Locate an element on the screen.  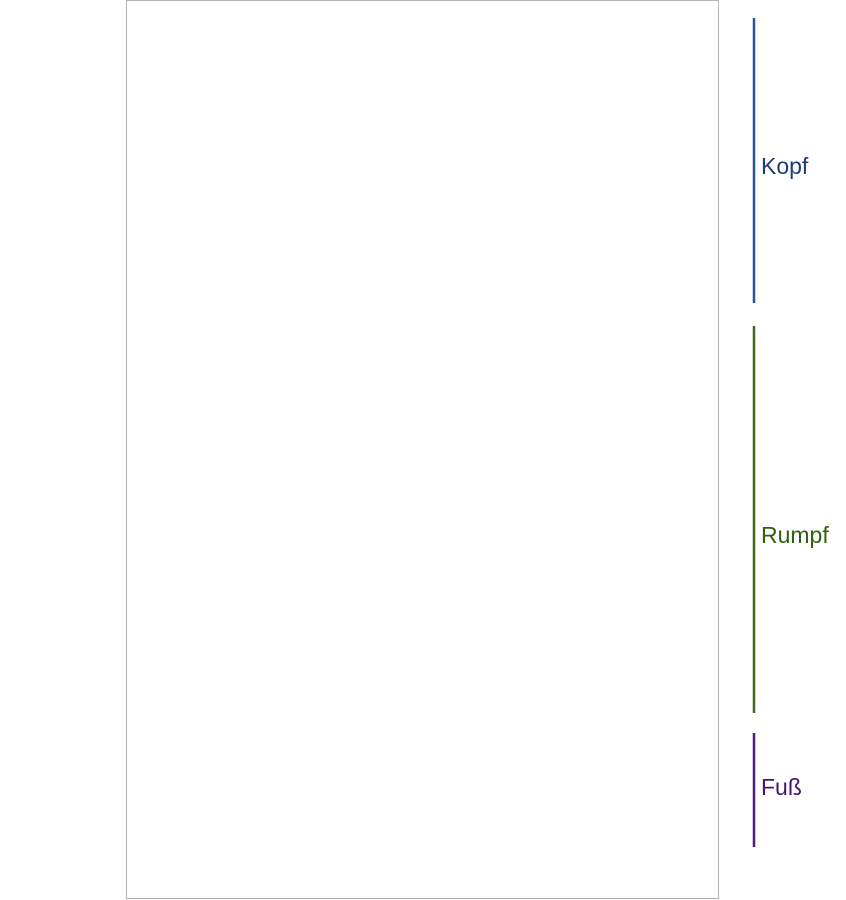
section-label: Rumpf is located at coordinates (795, 535).